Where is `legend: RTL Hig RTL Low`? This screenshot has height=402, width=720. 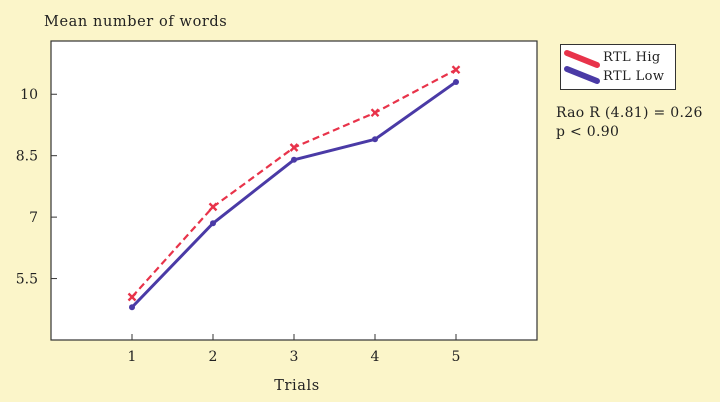
legend: RTL Hig RTL Low is located at coordinates (618, 67).